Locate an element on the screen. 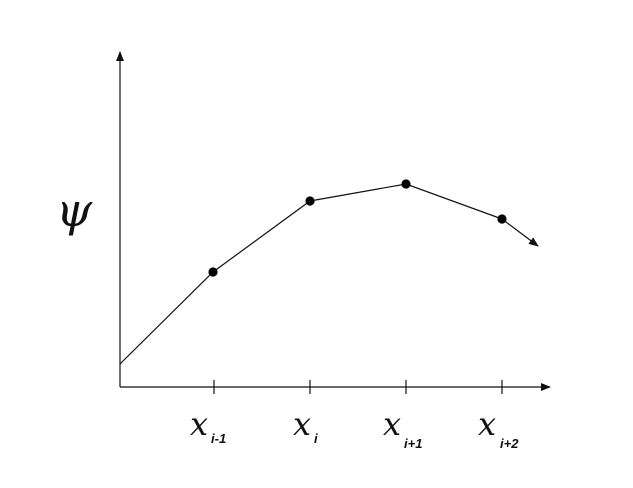 The height and width of the screenshot is (488, 633). tick-label: x i-1 is located at coordinates (208, 425).